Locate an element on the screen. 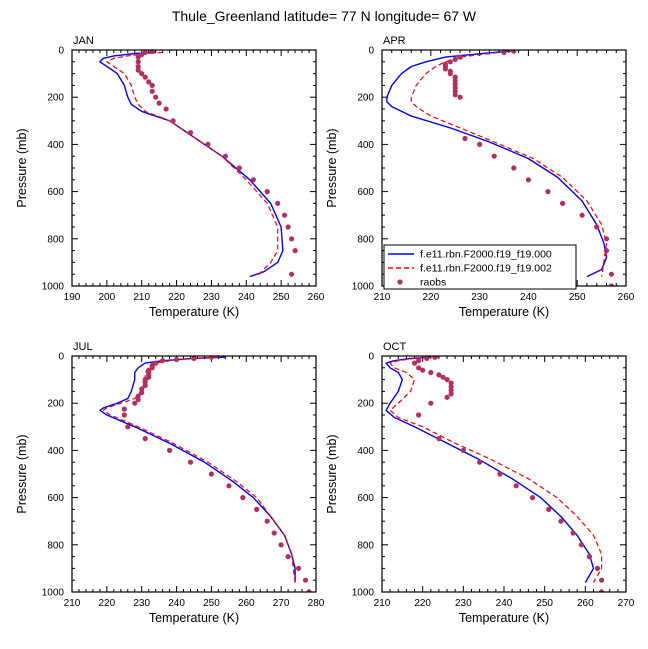 This screenshot has height=649, width=648. y-tick-label: 1000 is located at coordinates (53, 287).